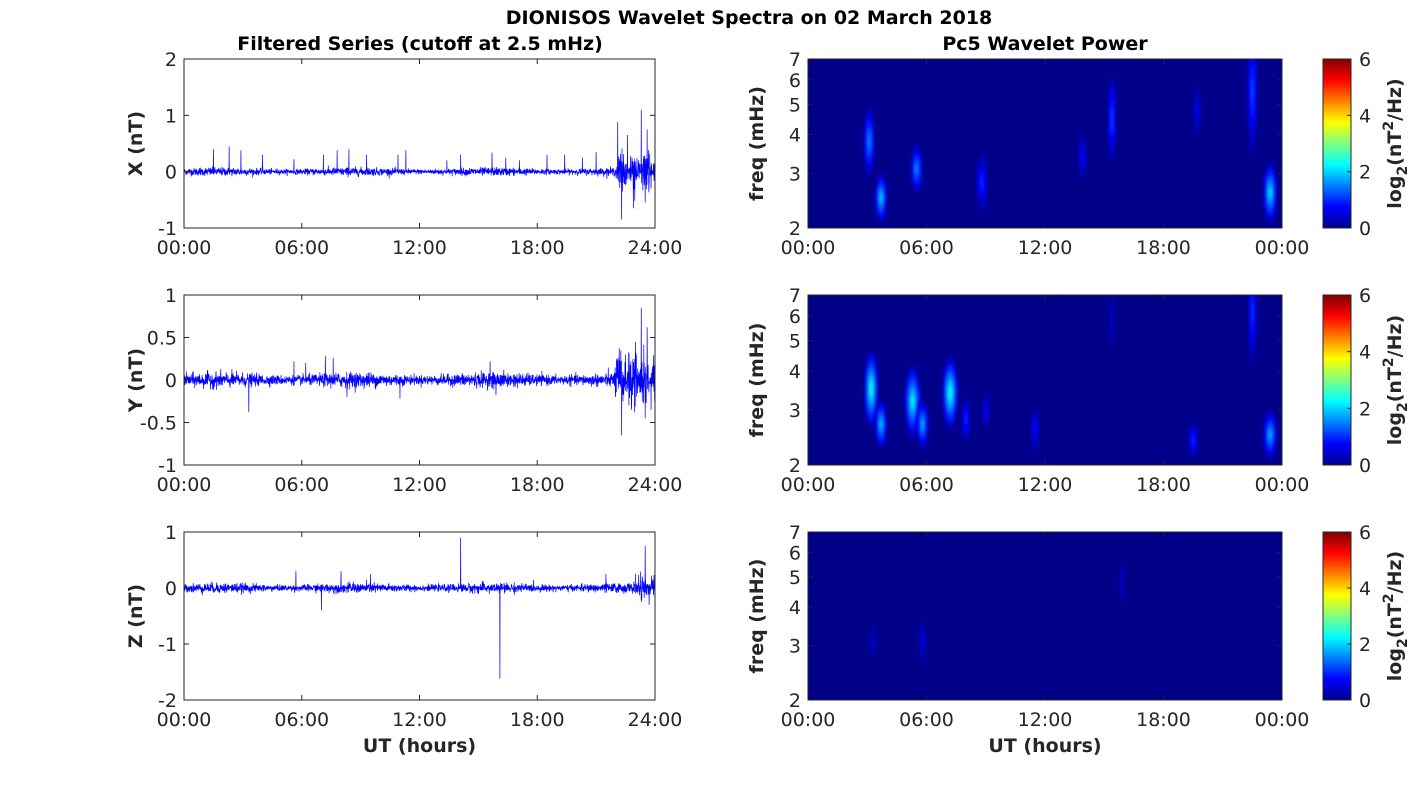 This screenshot has height=788, width=1418. What do you see at coordinates (1045, 44) in the screenshot?
I see `right-column-title: Pc5 Wavelet Power` at bounding box center [1045, 44].